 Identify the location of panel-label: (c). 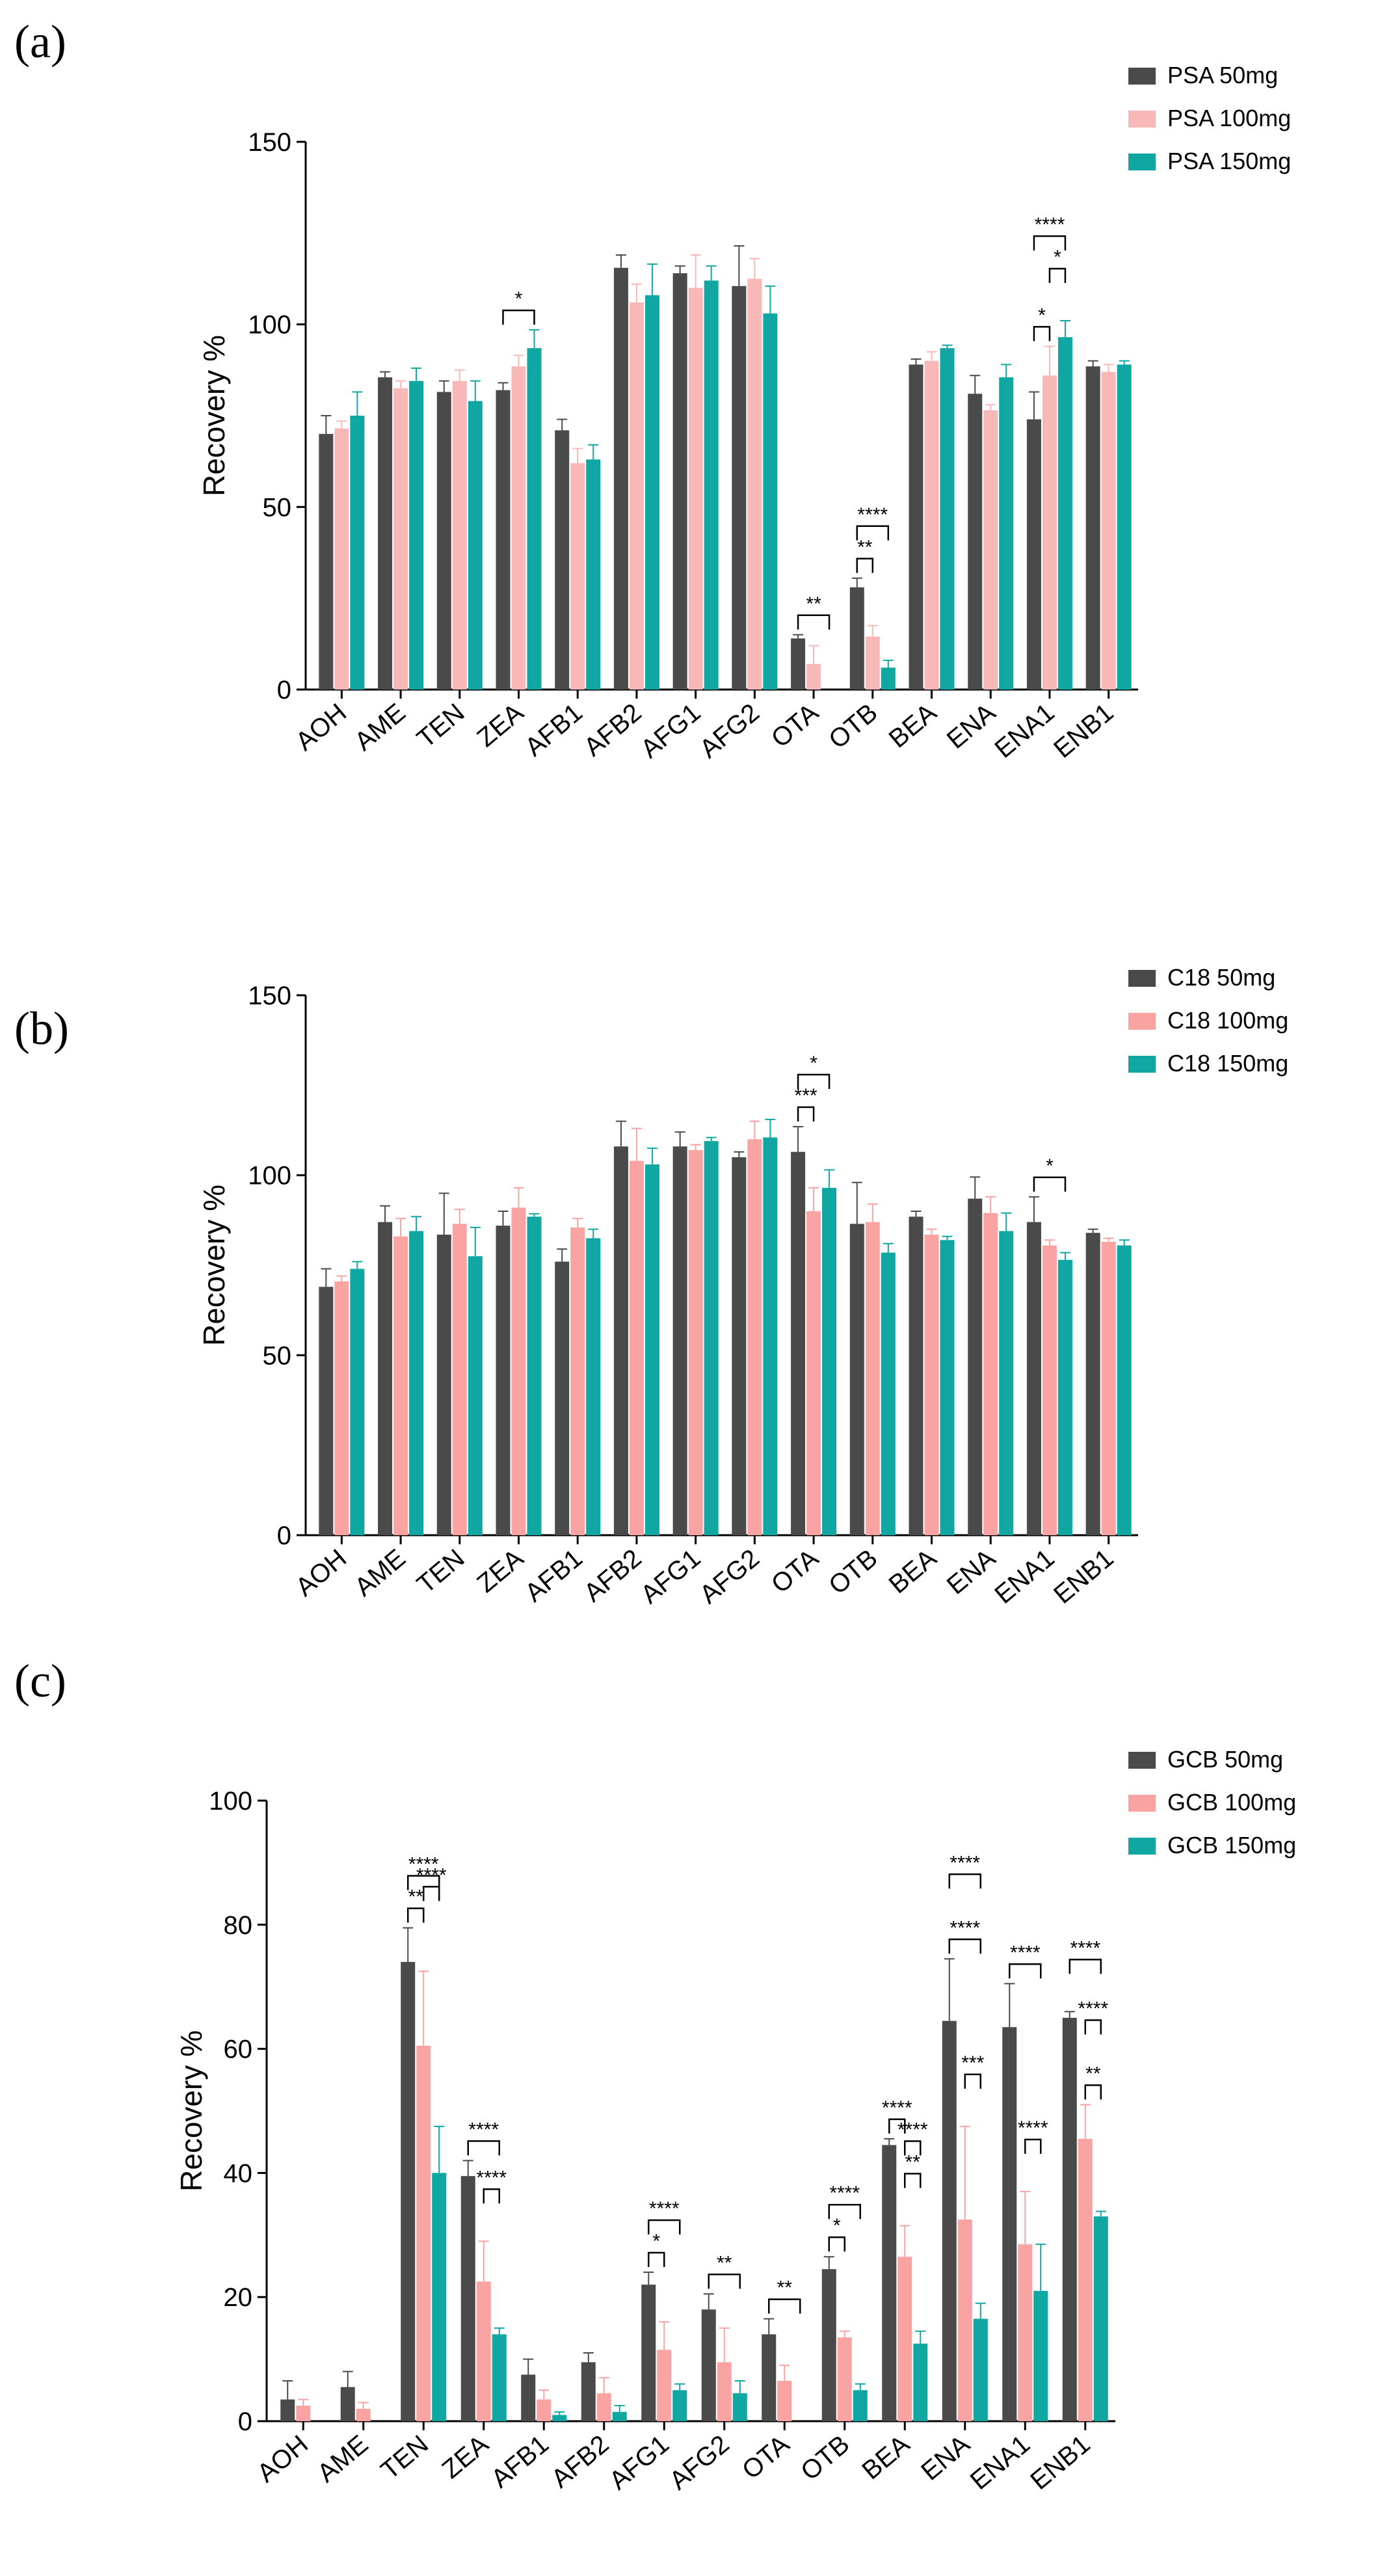
(40, 1681).